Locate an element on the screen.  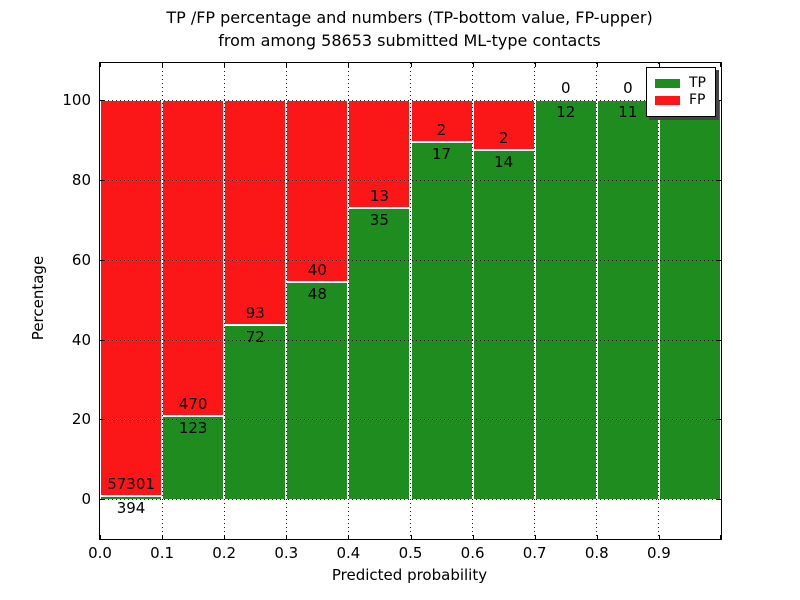
legend-row: TP is located at coordinates (680, 83).